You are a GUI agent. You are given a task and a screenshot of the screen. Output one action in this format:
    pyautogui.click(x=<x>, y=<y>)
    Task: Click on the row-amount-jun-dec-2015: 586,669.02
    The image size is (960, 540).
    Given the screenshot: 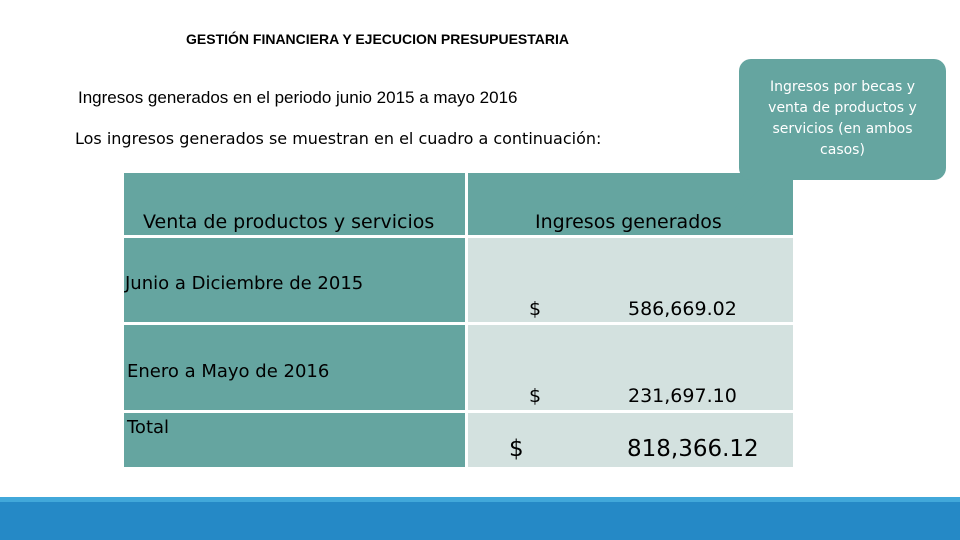 What is the action you would take?
    pyautogui.click(x=682, y=309)
    